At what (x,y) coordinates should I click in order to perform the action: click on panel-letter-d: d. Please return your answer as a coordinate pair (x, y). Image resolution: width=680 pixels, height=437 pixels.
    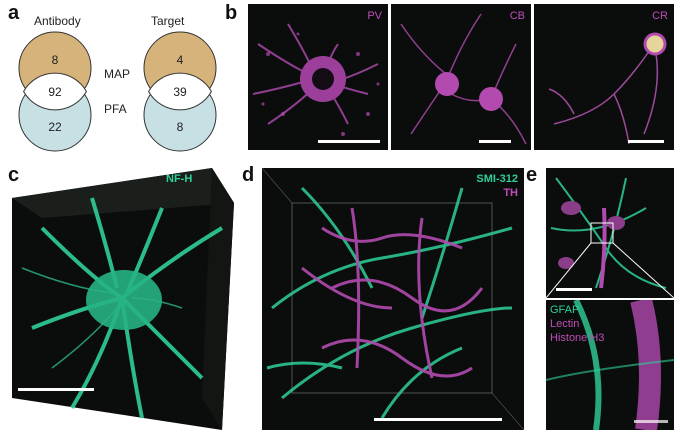
    Looking at the image, I should click on (248, 175).